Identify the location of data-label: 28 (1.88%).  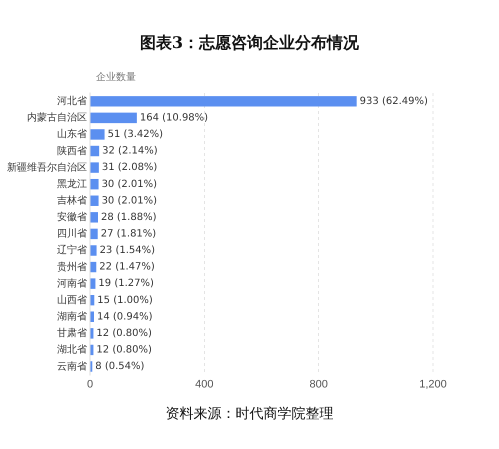
(129, 217).